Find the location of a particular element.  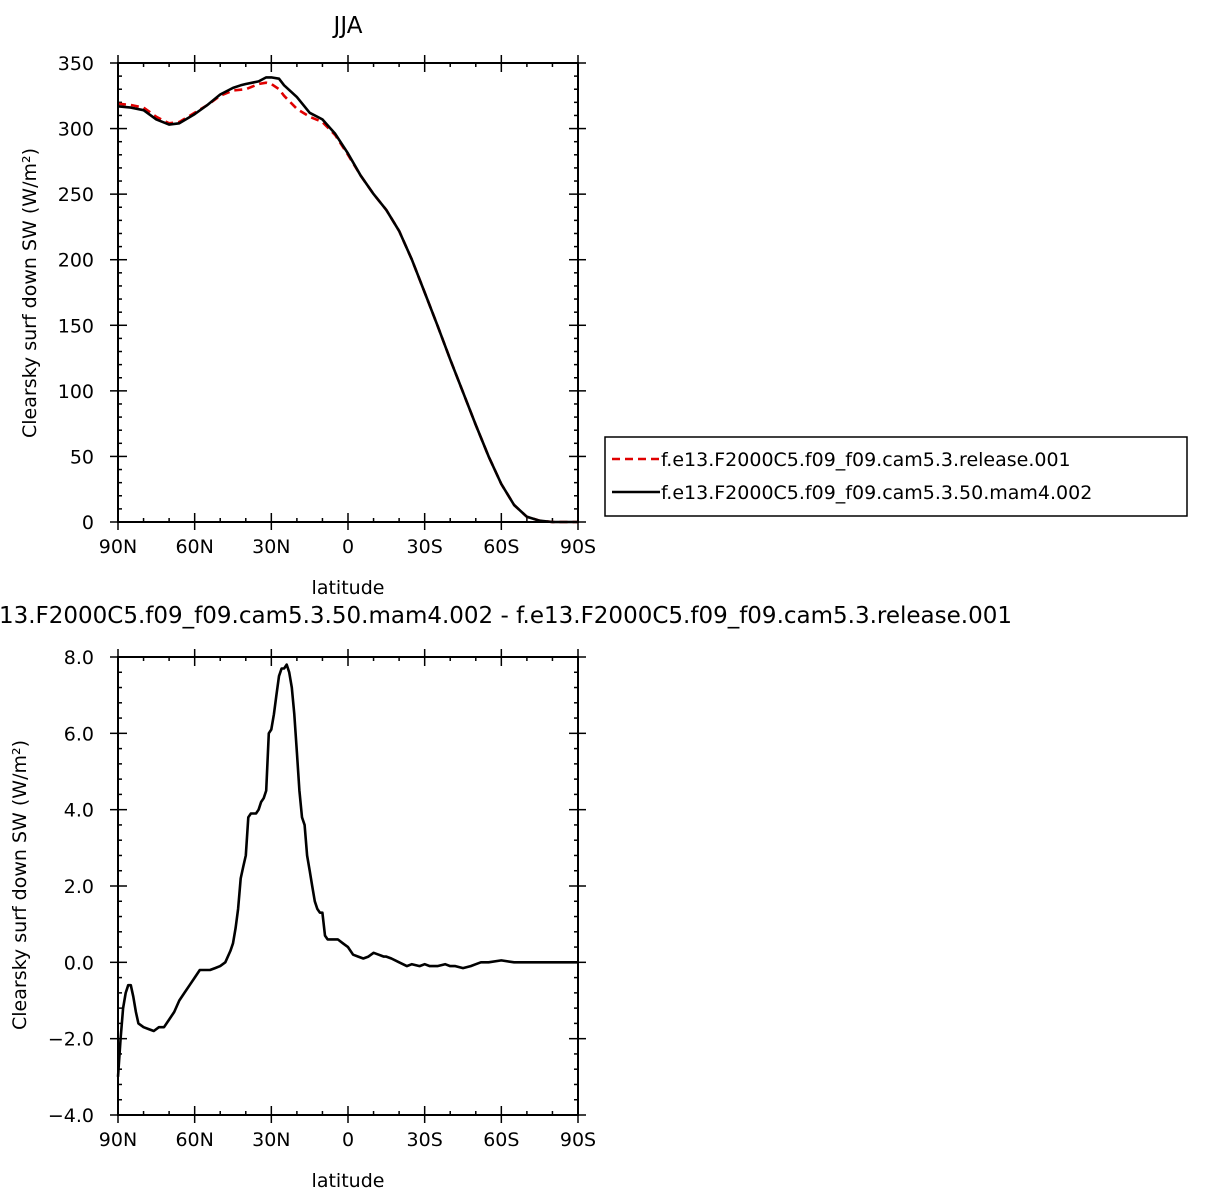

bottom-y-tick-label: 4.0 is located at coordinates (79, 811).